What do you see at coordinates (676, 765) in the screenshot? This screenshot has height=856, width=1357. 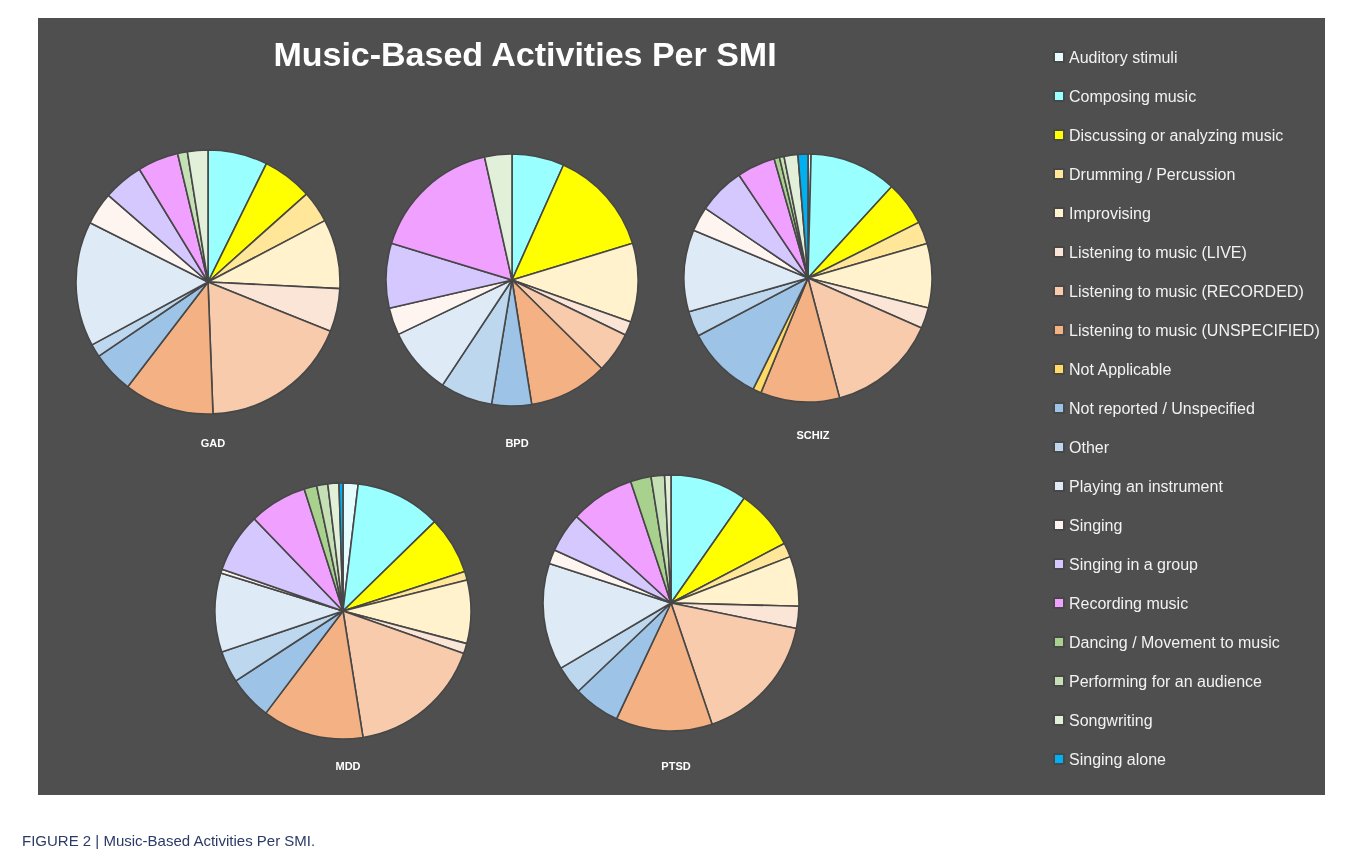 I see `slice-label: PTSD` at bounding box center [676, 765].